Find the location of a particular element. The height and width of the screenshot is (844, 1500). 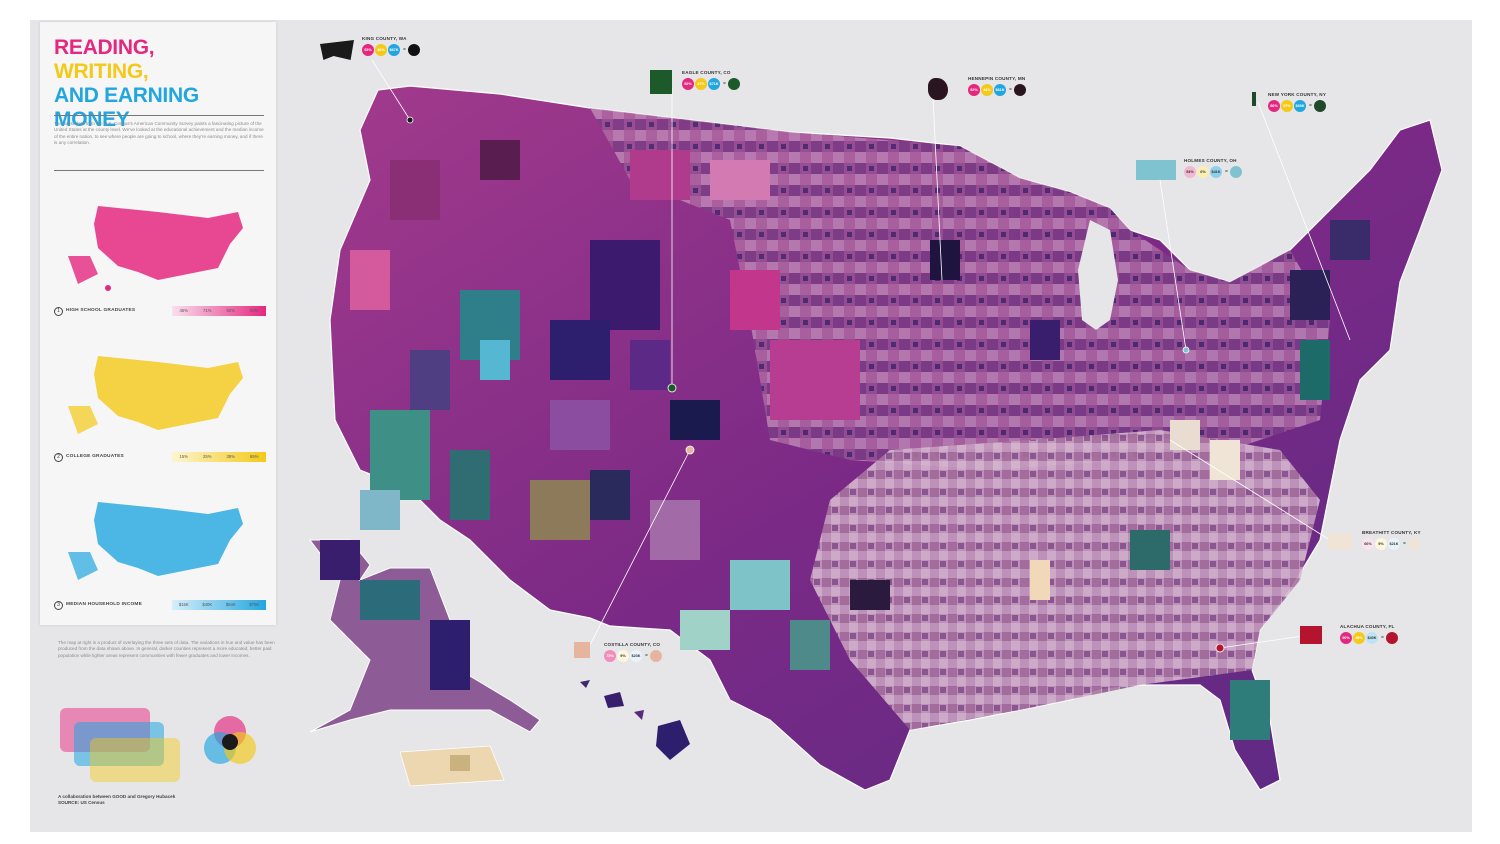

legend-tick: $70K is located at coordinates (254, 604).